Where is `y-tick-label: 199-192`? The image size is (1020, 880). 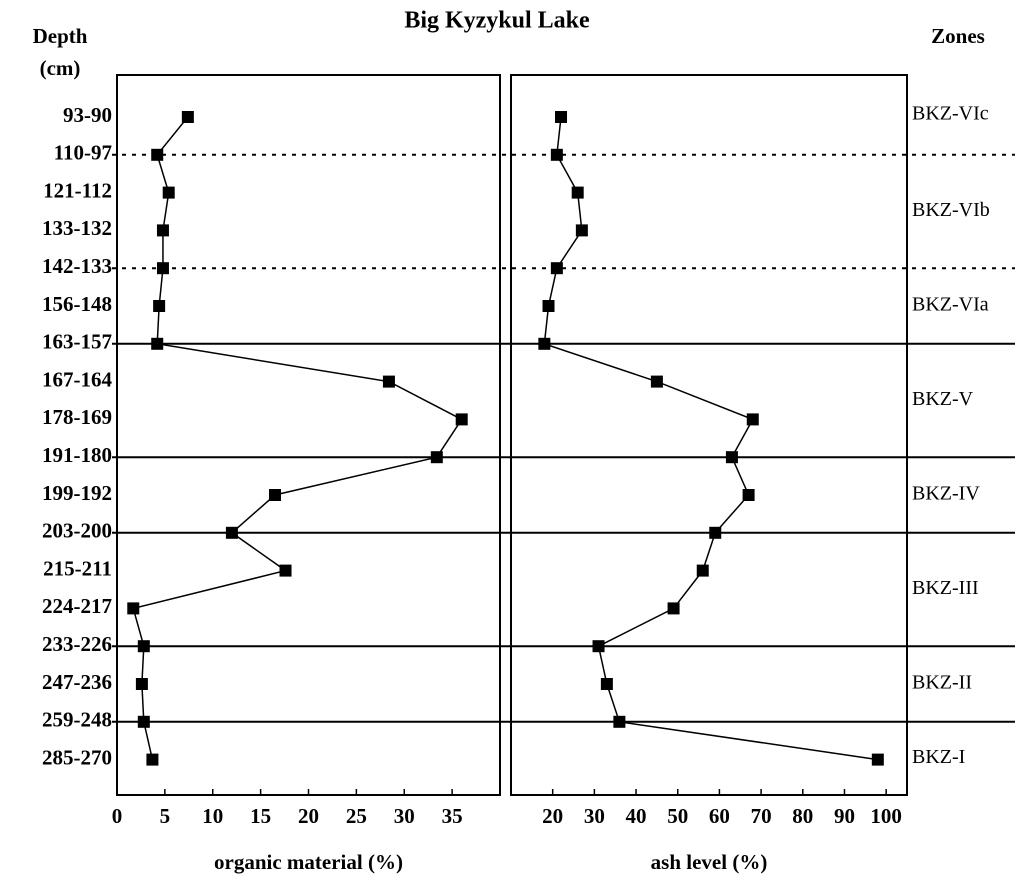
y-tick-label: 199-192 is located at coordinates (77, 493).